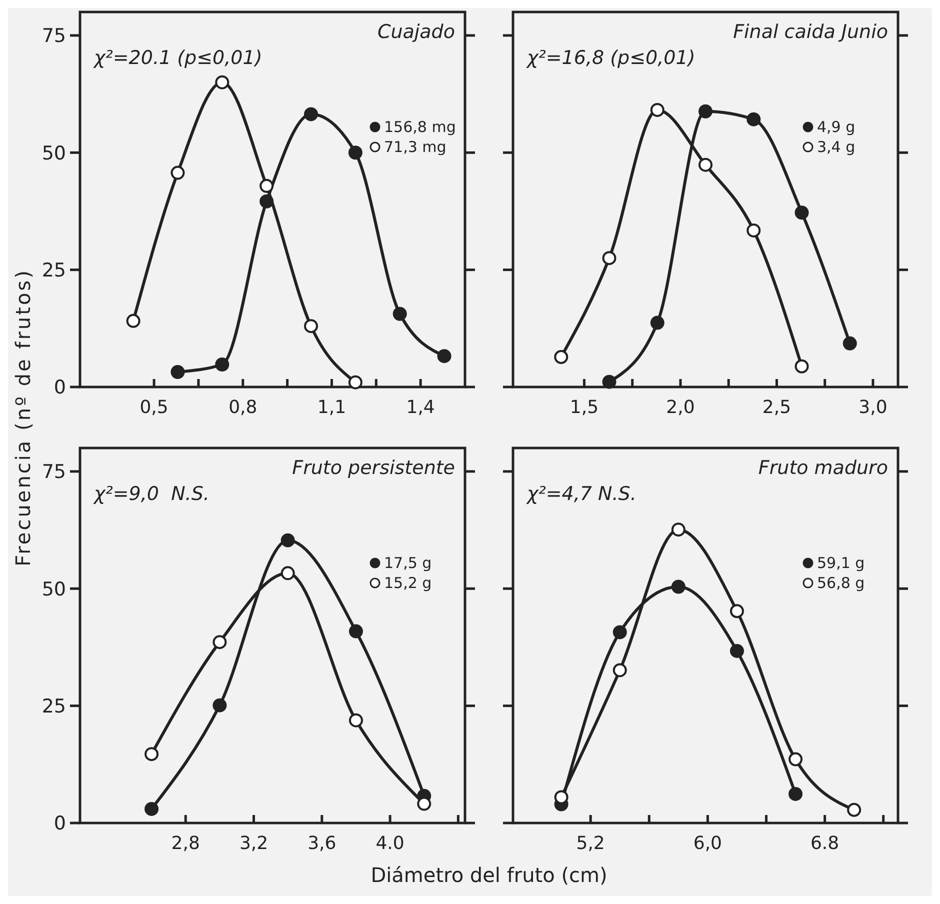  I want to click on x-tick-label: 0,5, so click(154, 407).